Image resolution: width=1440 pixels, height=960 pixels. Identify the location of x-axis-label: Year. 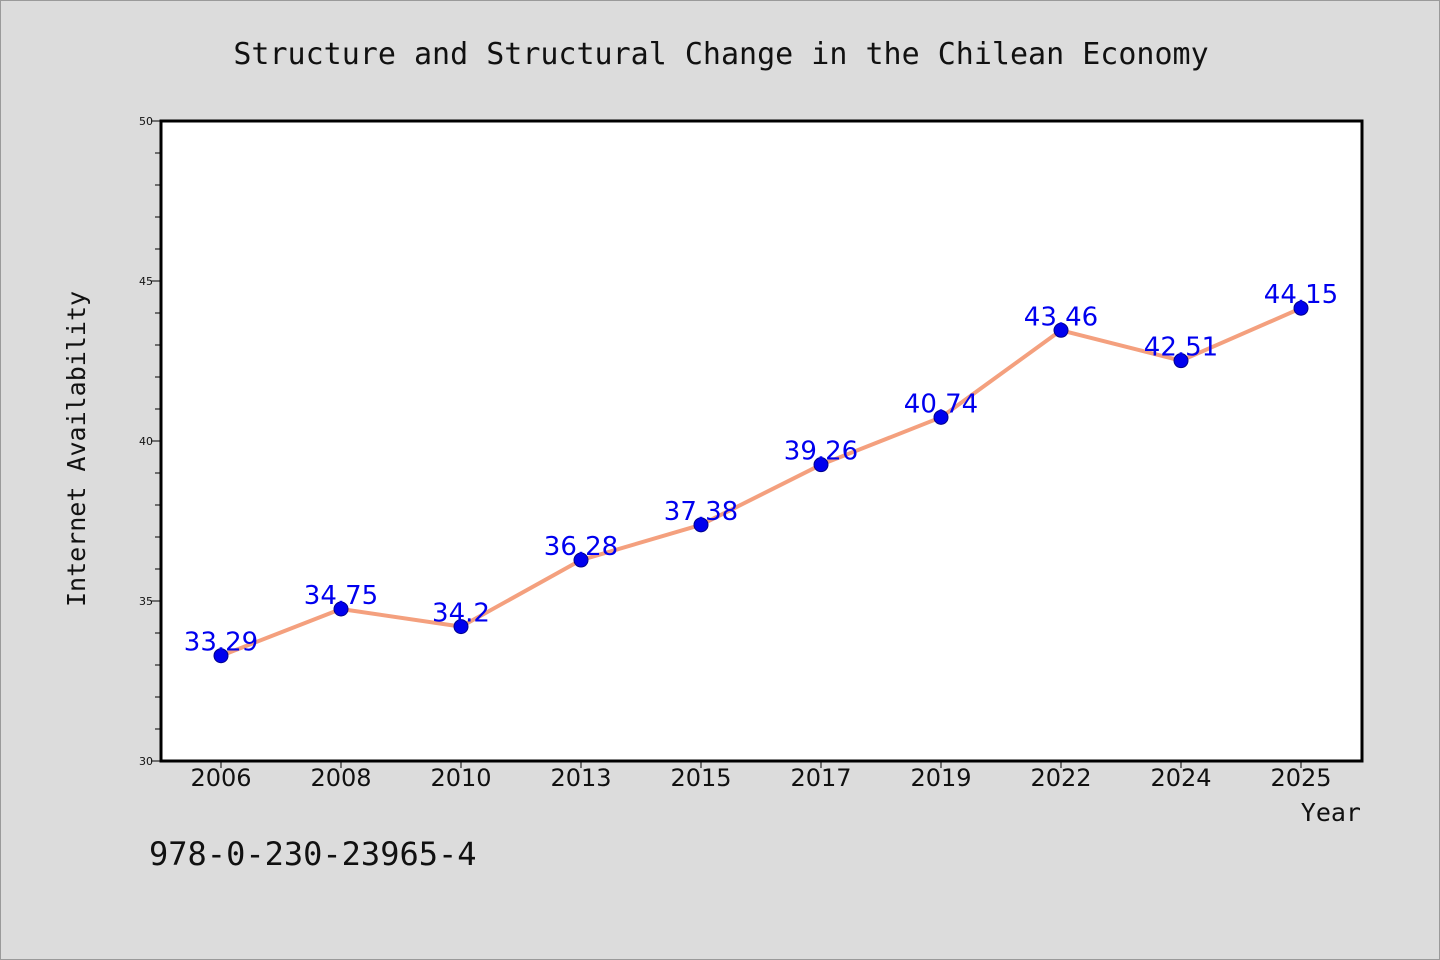
(1331, 812).